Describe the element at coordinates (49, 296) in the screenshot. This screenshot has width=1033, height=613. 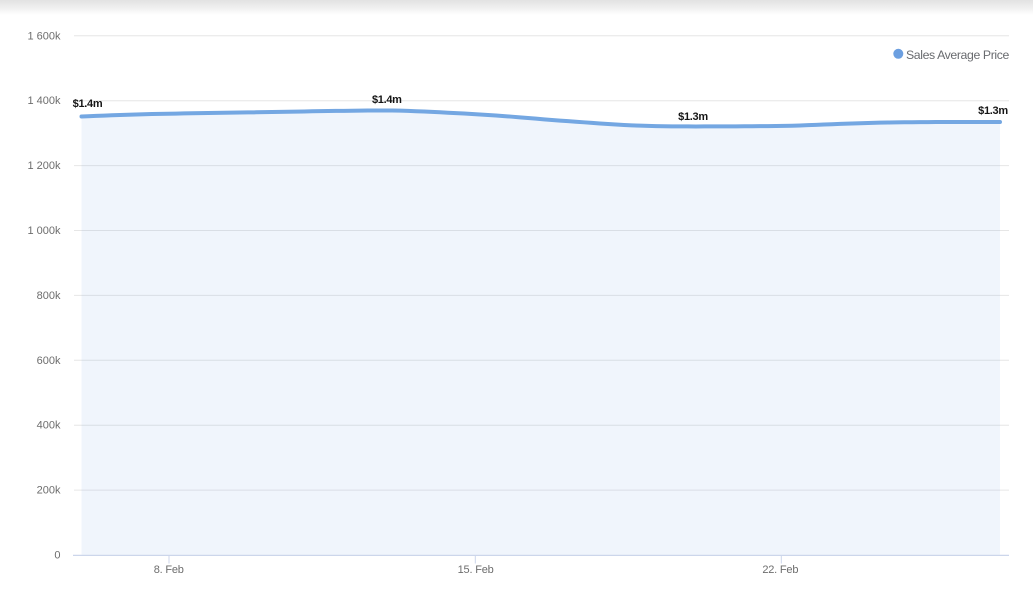
I see `svg-text: 800k` at that location.